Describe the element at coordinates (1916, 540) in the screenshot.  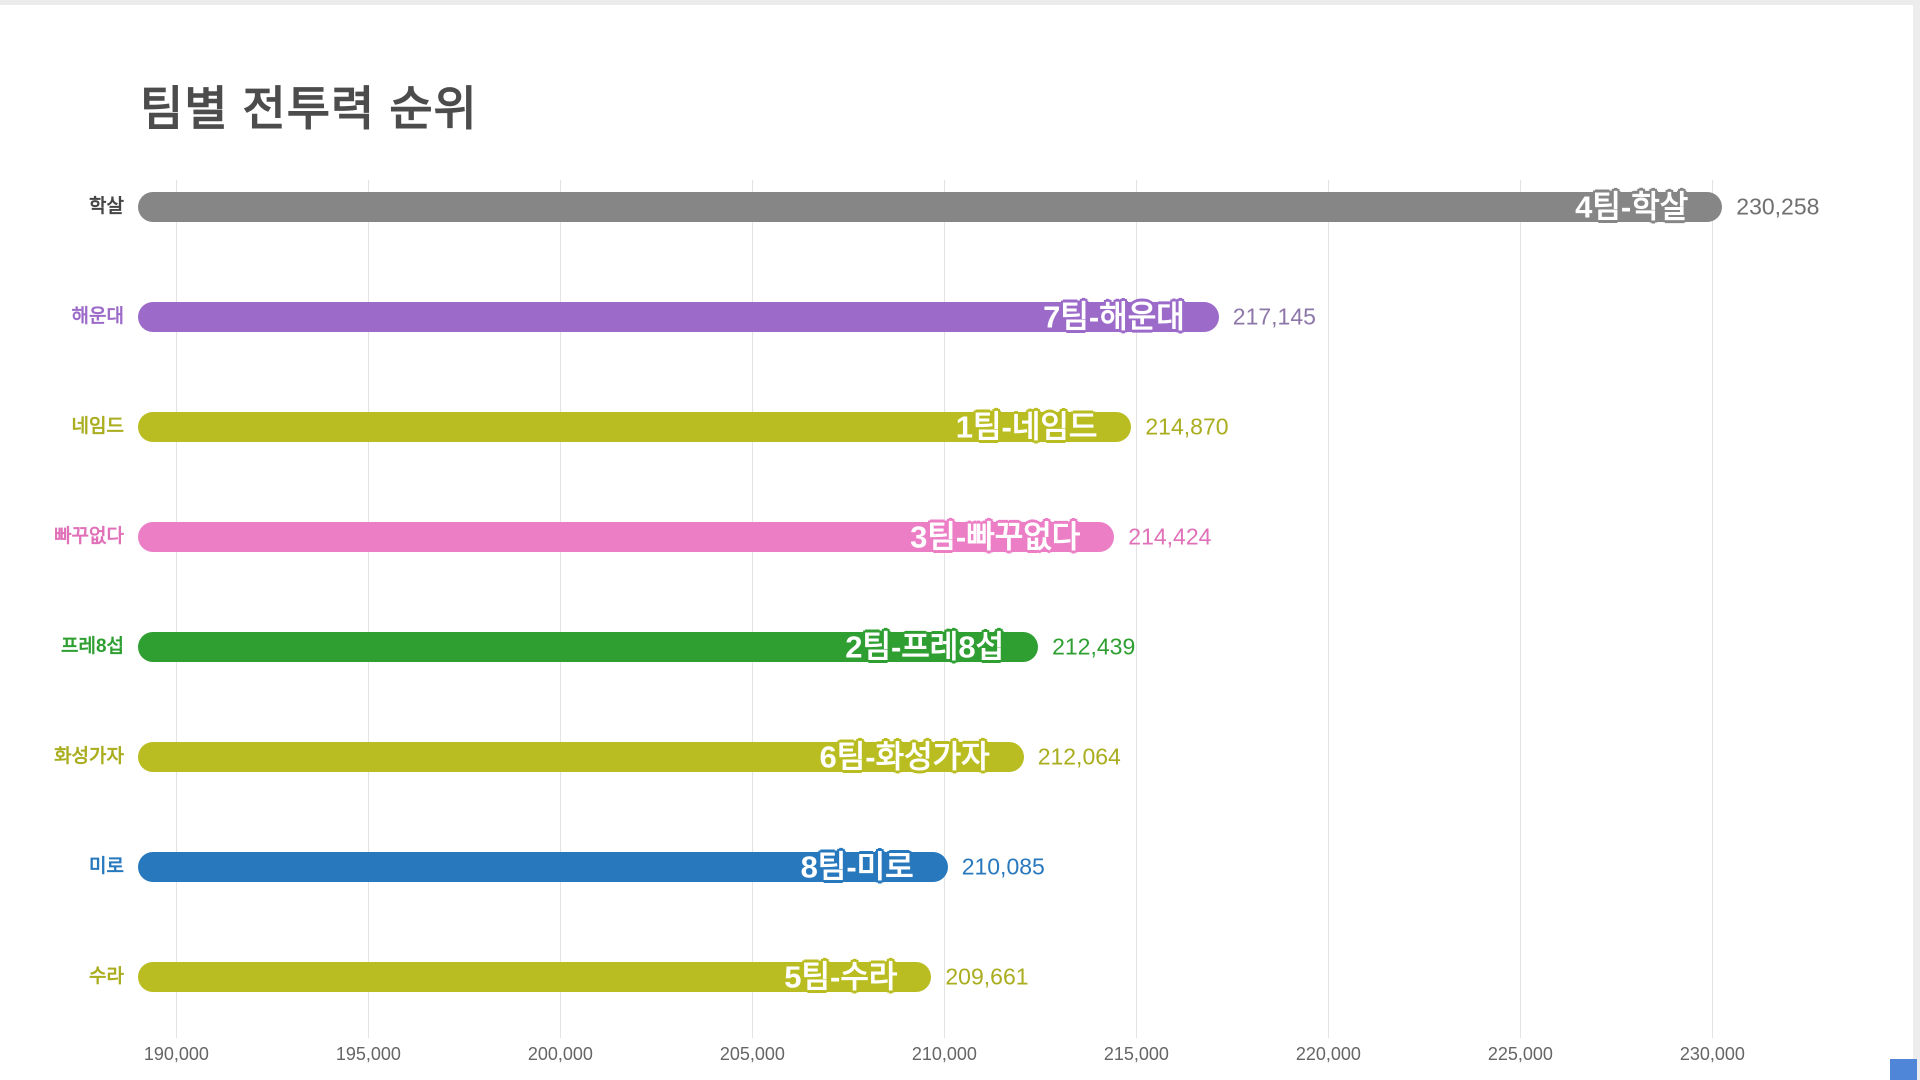
I see `scrollbar-track` at that location.